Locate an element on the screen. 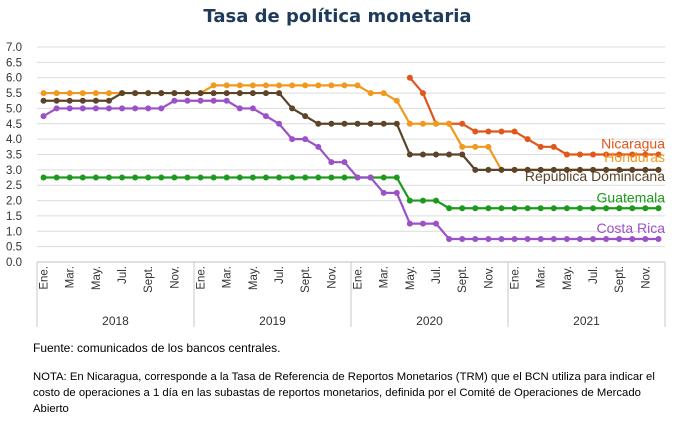 This screenshot has height=423, width=675. y-tick-label: 6.0 is located at coordinates (14, 79).